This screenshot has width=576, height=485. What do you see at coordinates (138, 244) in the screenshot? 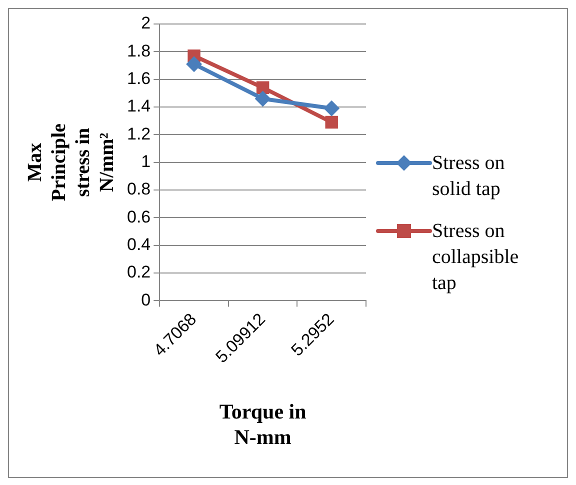
I see `y-tick-label: 0.4` at bounding box center [138, 244].